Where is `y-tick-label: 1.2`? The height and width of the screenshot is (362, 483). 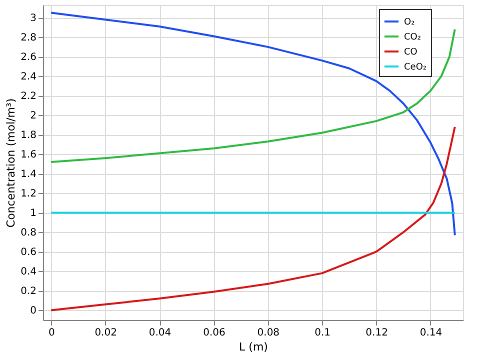 y-tick-label: 1.2 is located at coordinates (28, 194).